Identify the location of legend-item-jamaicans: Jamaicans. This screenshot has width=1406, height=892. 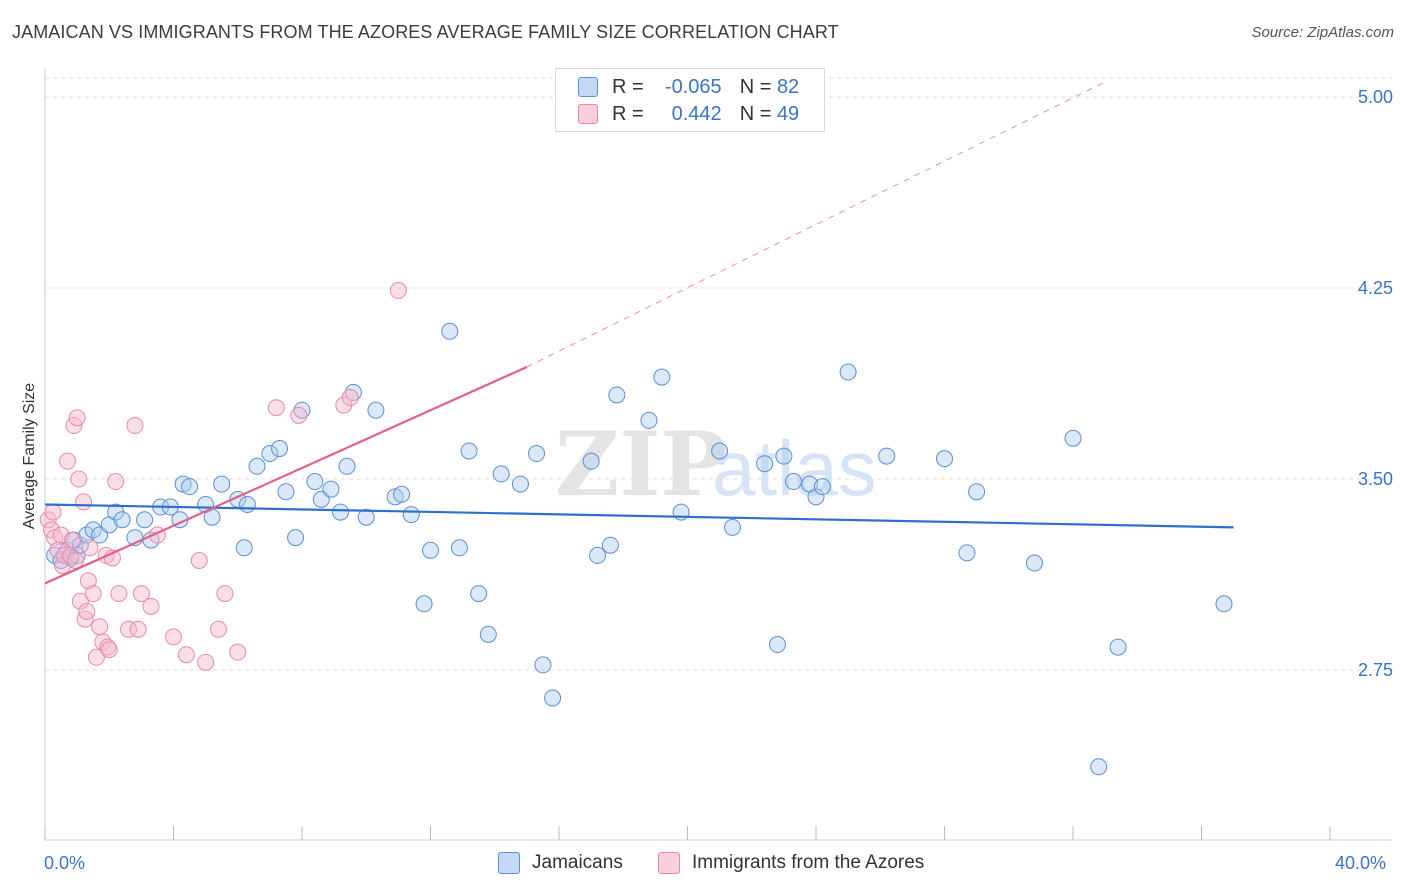
(560, 863).